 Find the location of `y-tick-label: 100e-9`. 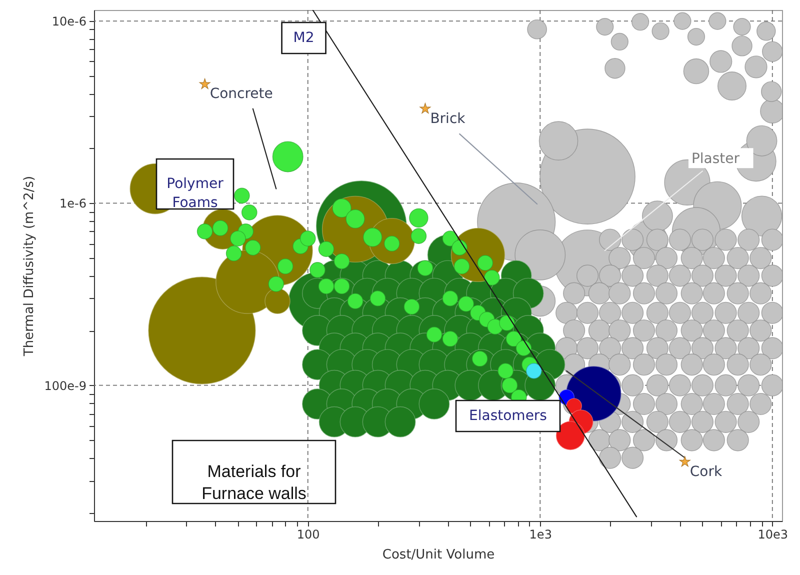

y-tick-label: 100e-9 is located at coordinates (65, 385).